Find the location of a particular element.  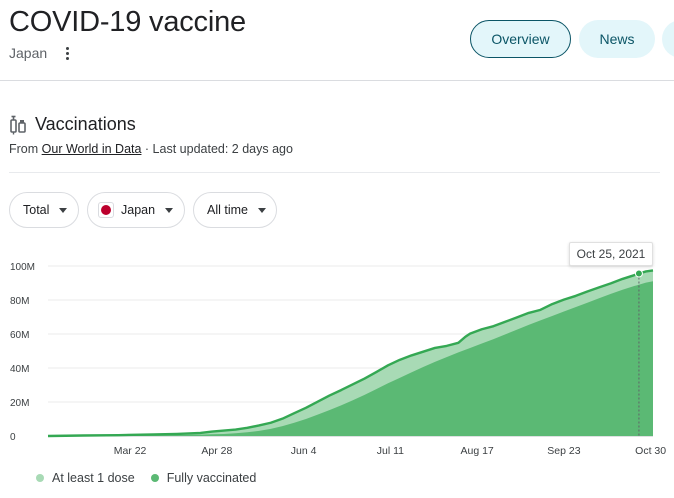

total-dropdown: Total is located at coordinates (44, 210).